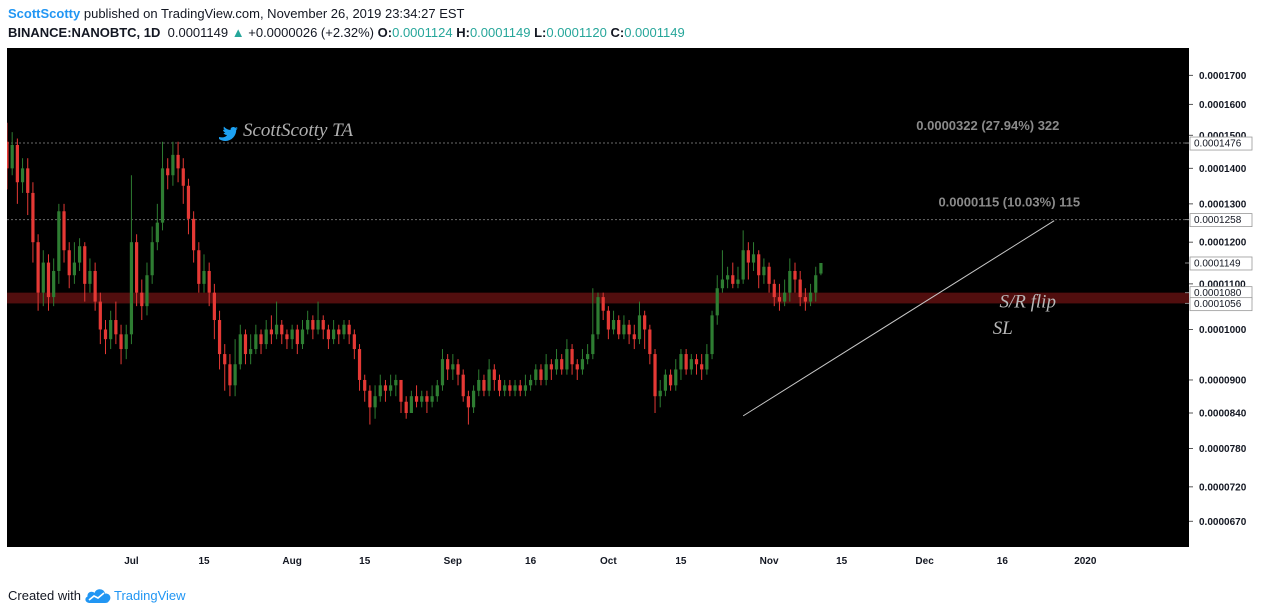  What do you see at coordinates (149, 595) in the screenshot?
I see `tradingview-brand: TradingView` at bounding box center [149, 595].